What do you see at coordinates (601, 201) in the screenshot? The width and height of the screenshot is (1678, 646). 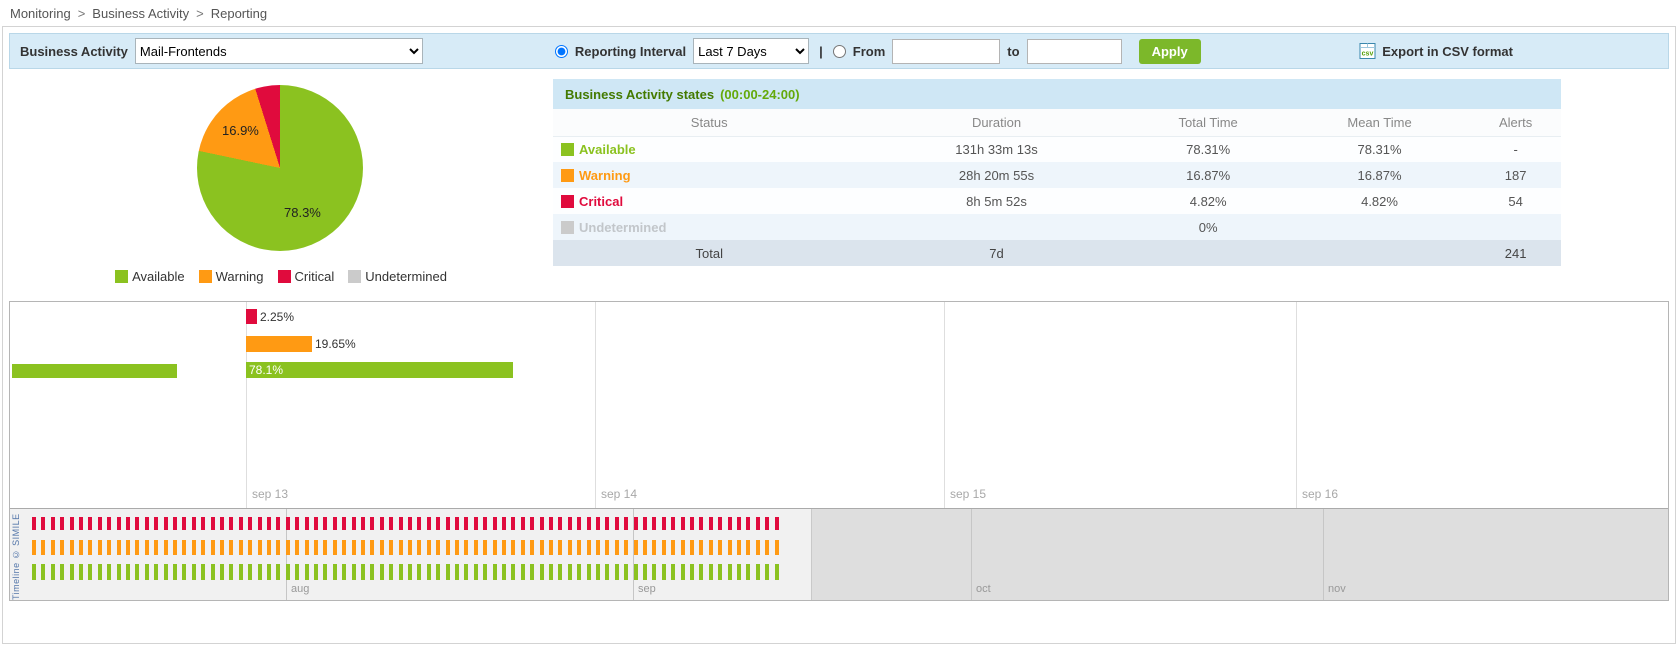 I see `status-label: Critical` at bounding box center [601, 201].